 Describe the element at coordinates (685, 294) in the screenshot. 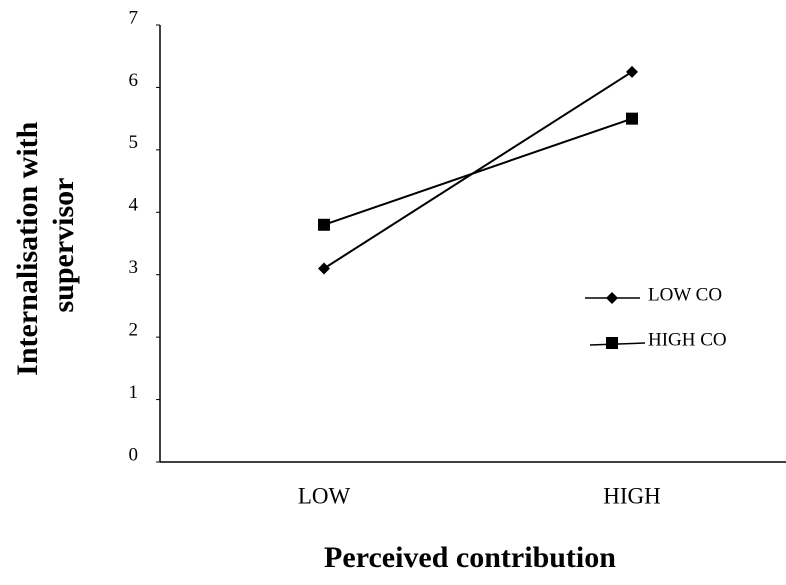

I see `legend-text: LOW CO` at that location.